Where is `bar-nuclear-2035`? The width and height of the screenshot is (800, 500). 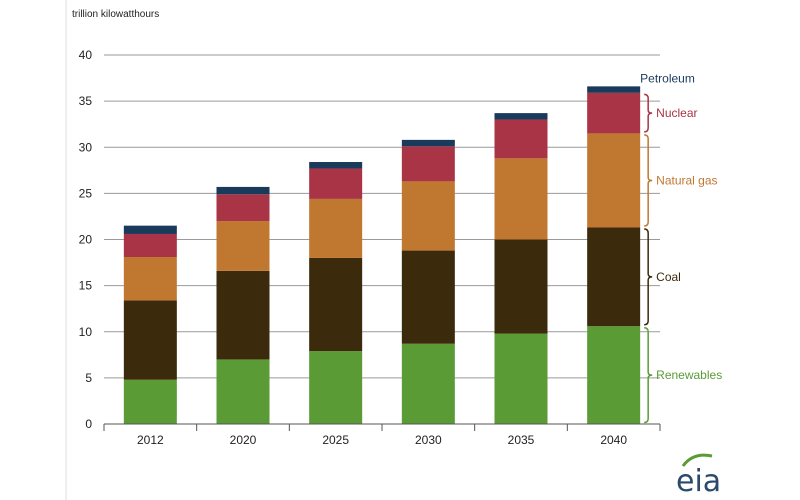
bar-nuclear-2035 is located at coordinates (521, 139).